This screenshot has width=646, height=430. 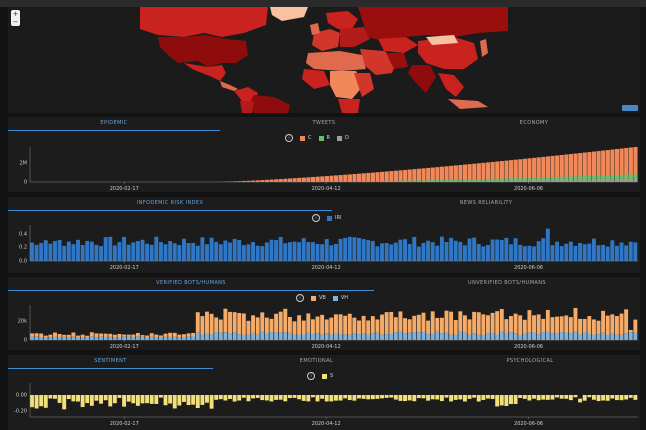 I want to click on legend-item-d: D, so click(x=342, y=138).